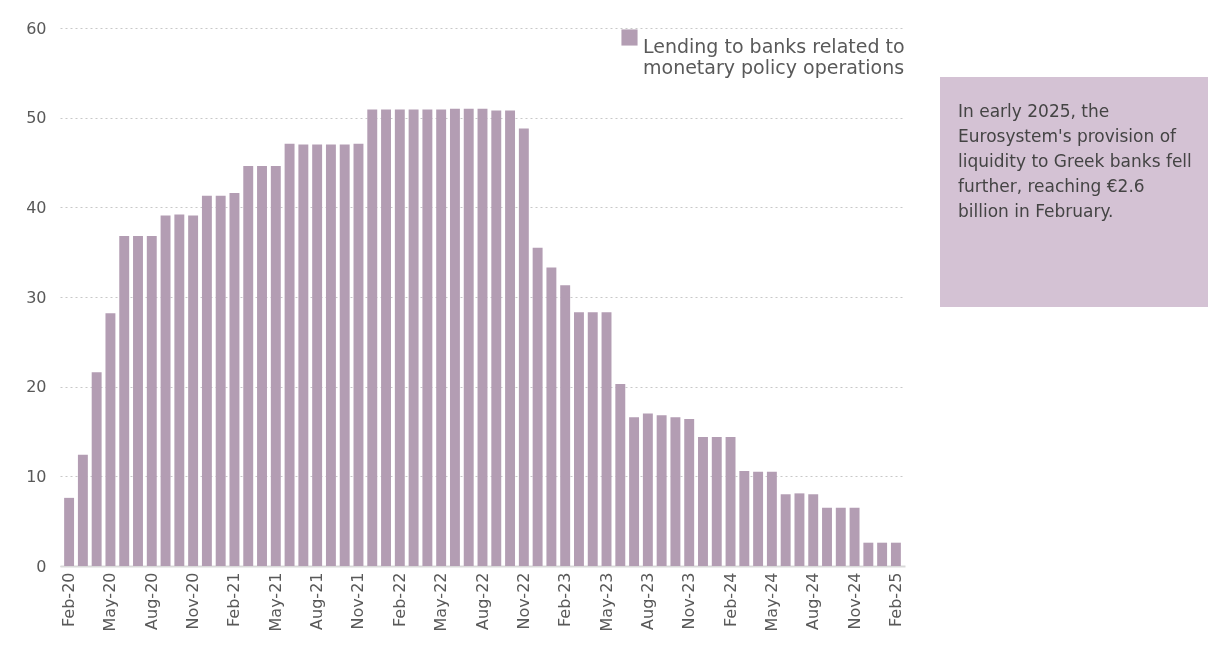 The image size is (1208, 662). I want to click on x-tick-label: Feb-21, so click(234, 599).